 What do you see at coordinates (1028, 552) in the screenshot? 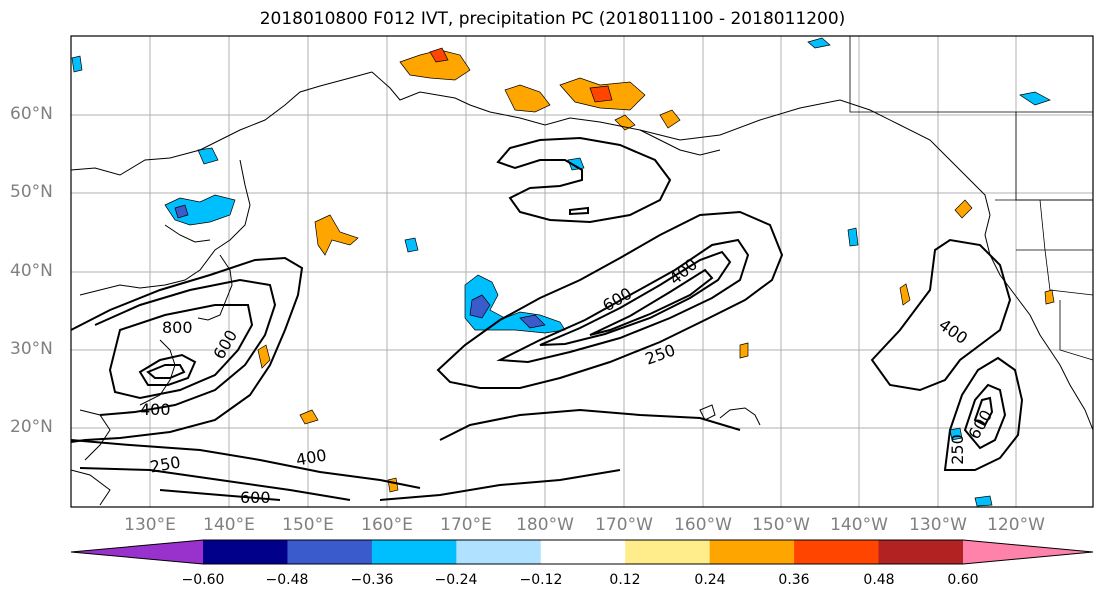
I see `colorbar-extend-high` at bounding box center [1028, 552].